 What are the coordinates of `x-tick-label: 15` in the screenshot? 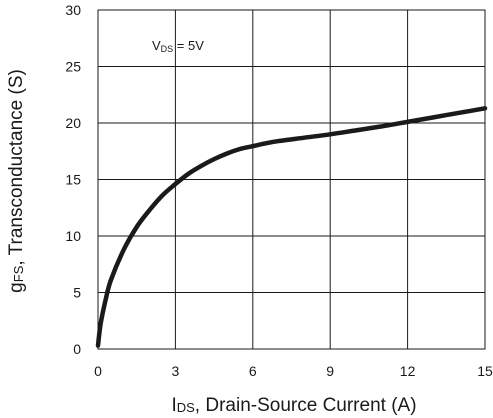 It's located at (485, 371).